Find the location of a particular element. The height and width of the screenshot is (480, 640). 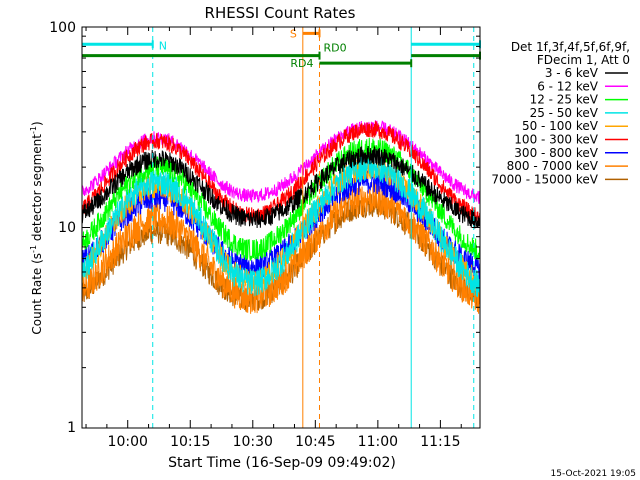

x-tick-label-0: 10:00 is located at coordinates (128, 442).